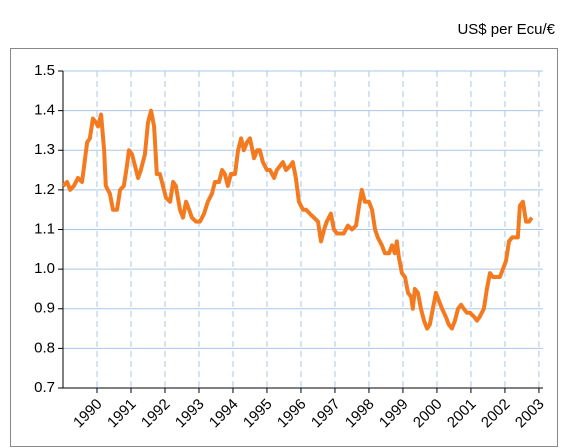  What do you see at coordinates (394, 414) in the screenshot?
I see `x-tick-label: 1999` at bounding box center [394, 414].